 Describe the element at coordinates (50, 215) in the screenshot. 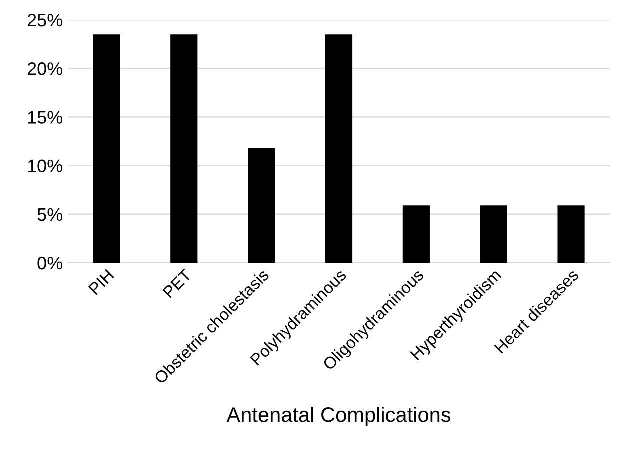

I see `y-tick-label: 5%` at that location.